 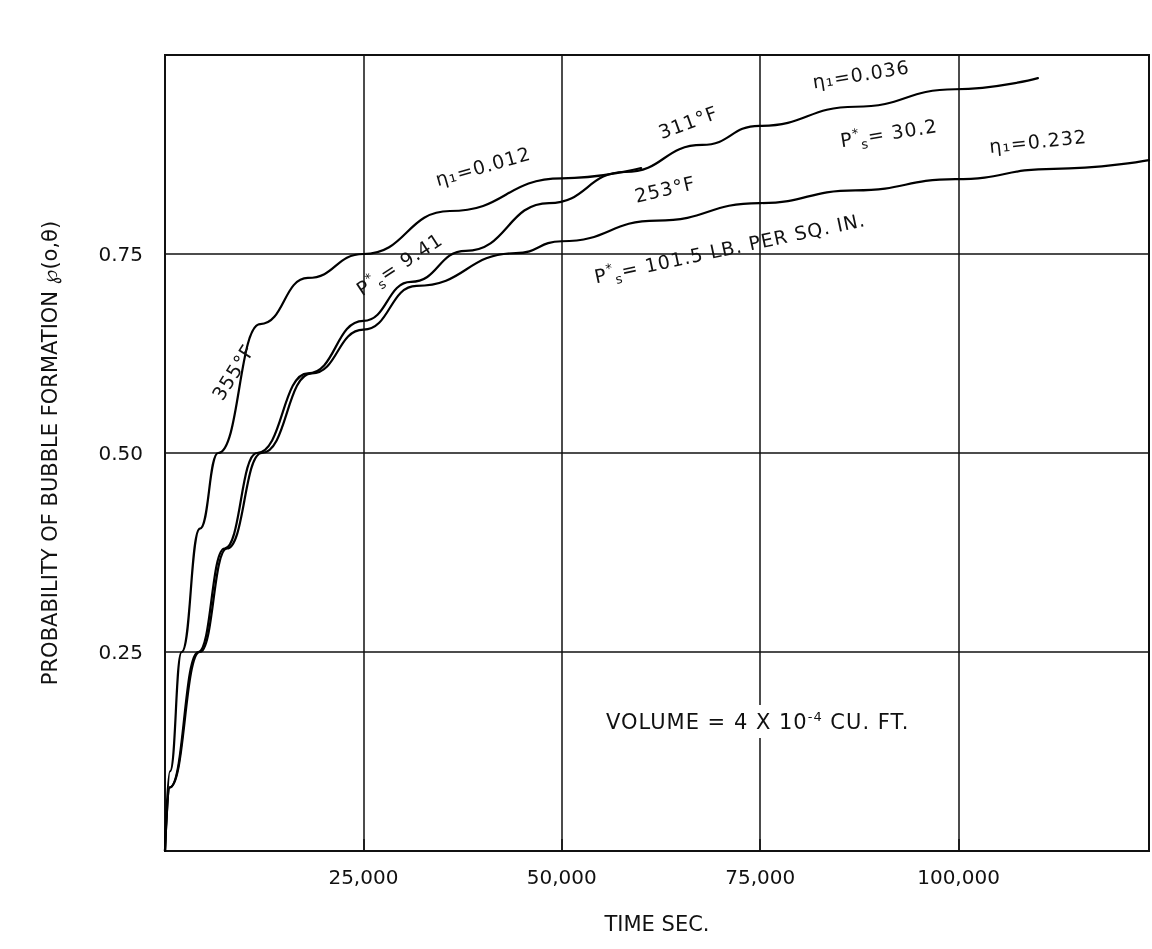 I want to click on annotation: P$^{*}$$_{s}$= 30.2, so click(x=889, y=133).